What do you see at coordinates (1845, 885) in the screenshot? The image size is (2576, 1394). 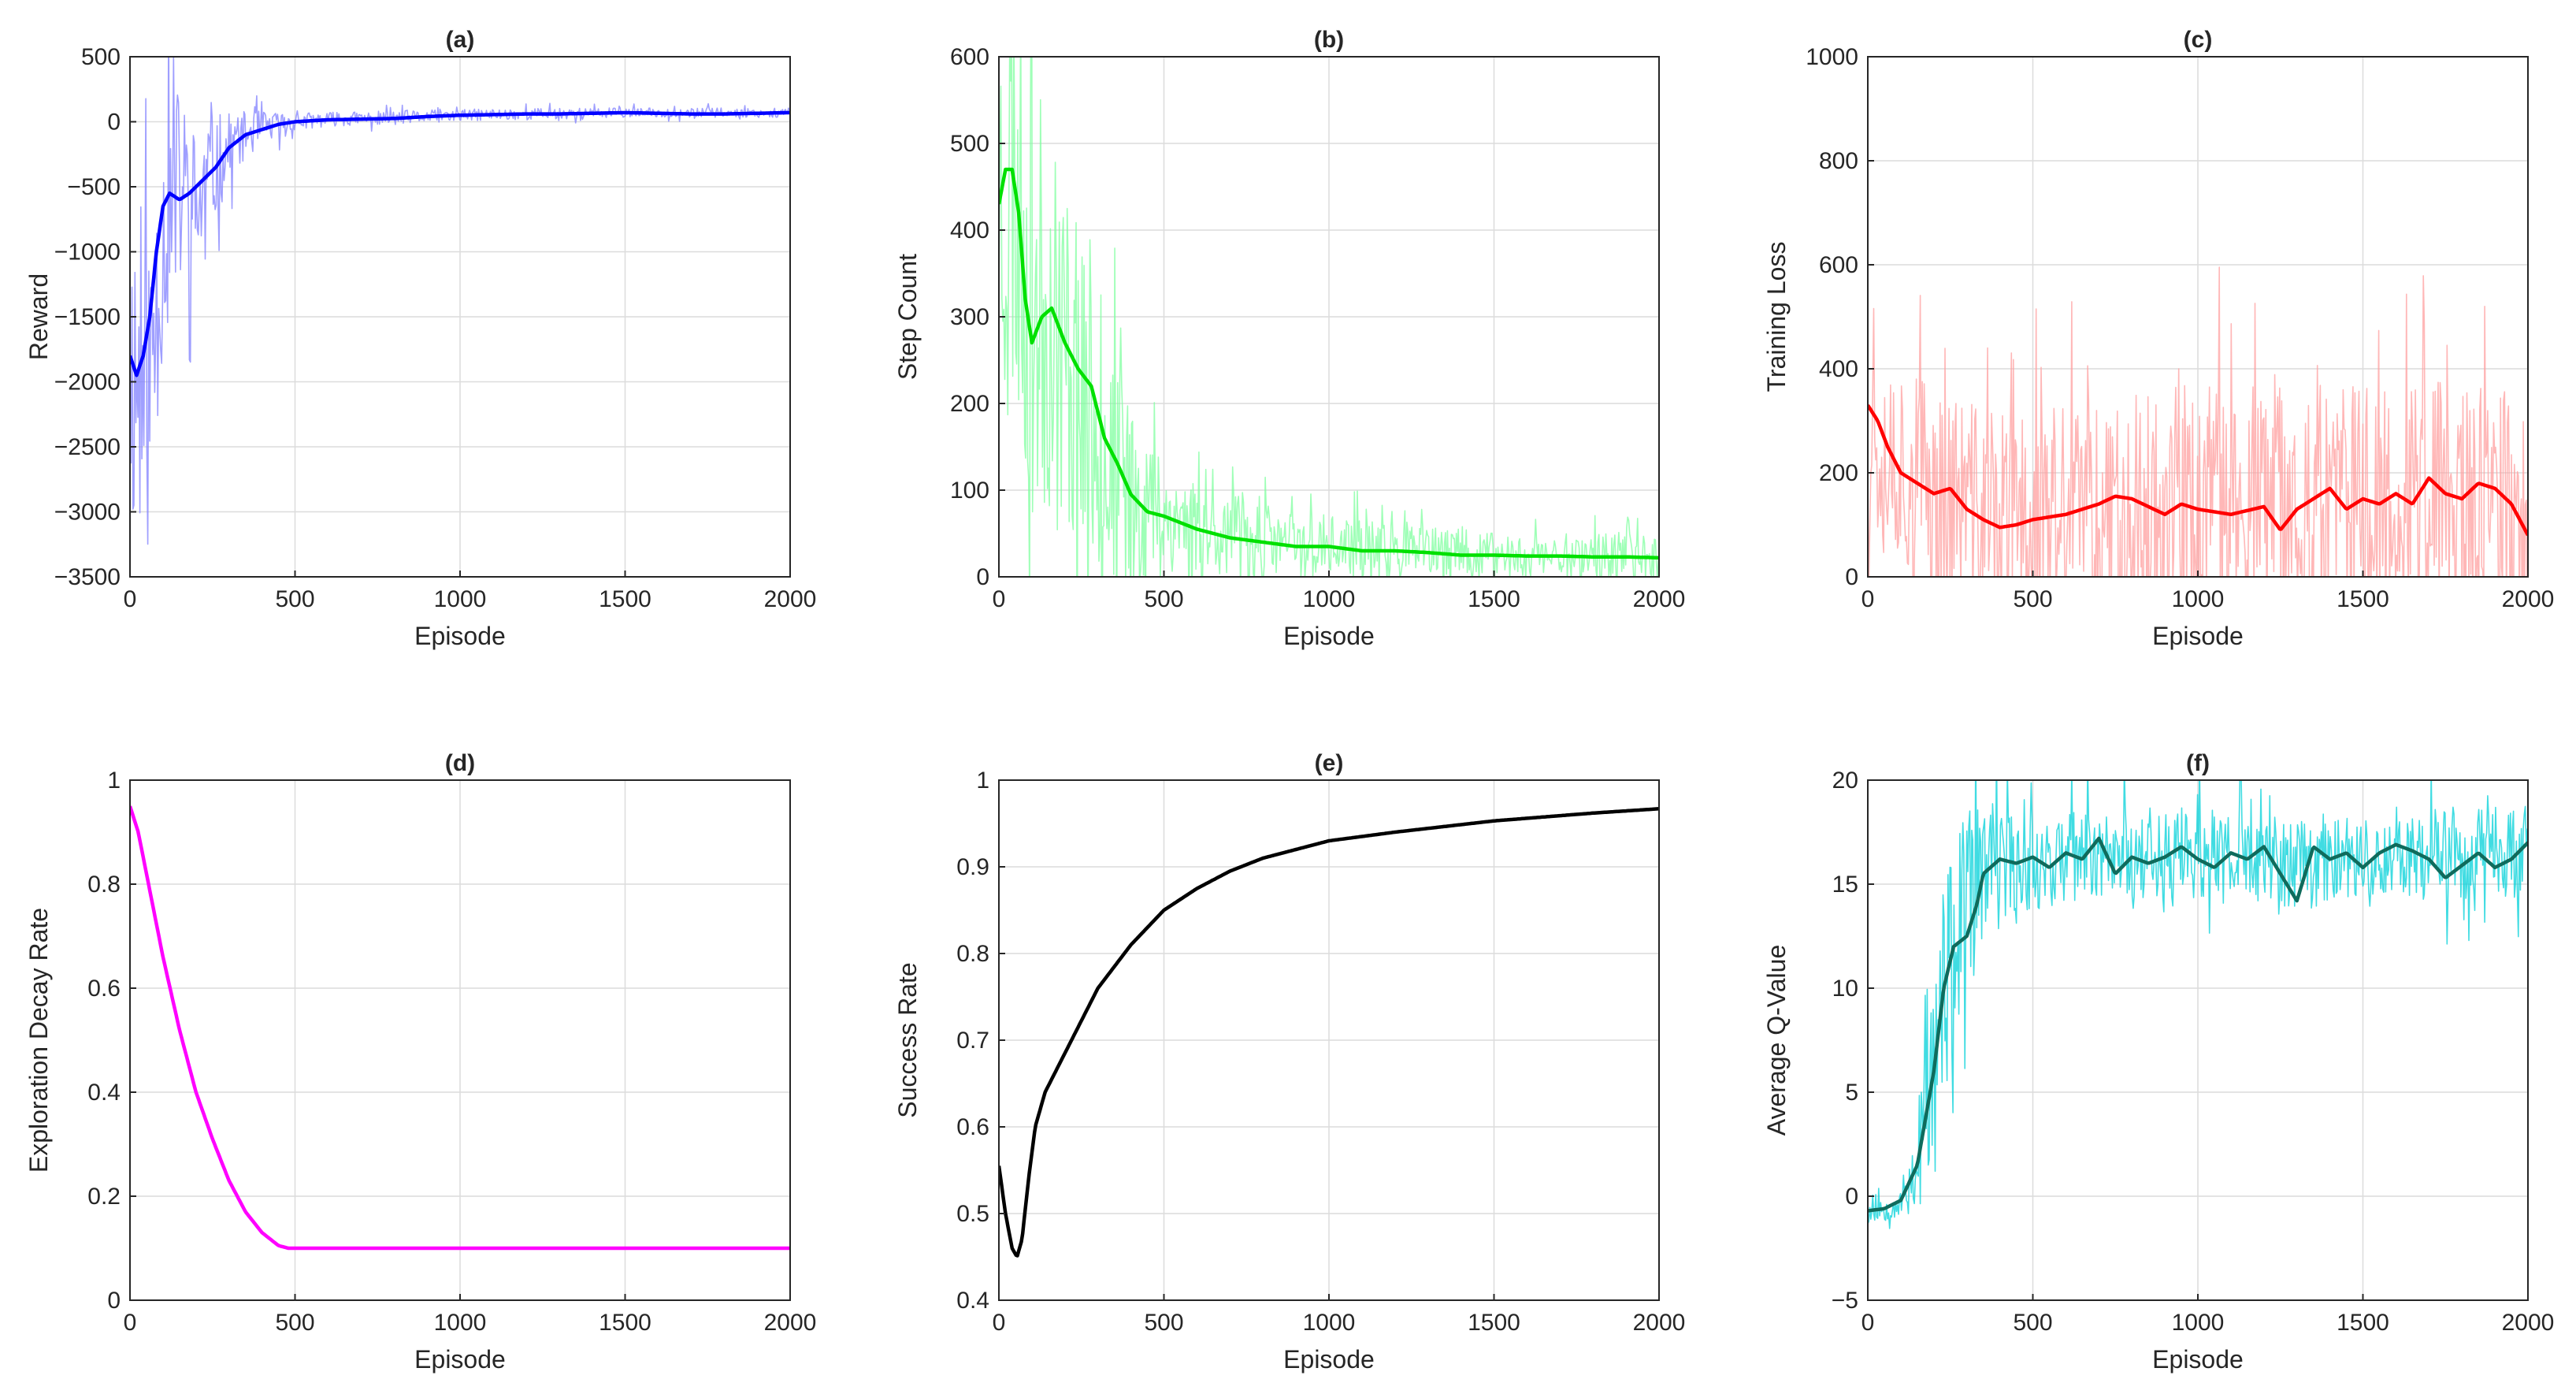 I see `y-tick-label: 15` at bounding box center [1845, 885].